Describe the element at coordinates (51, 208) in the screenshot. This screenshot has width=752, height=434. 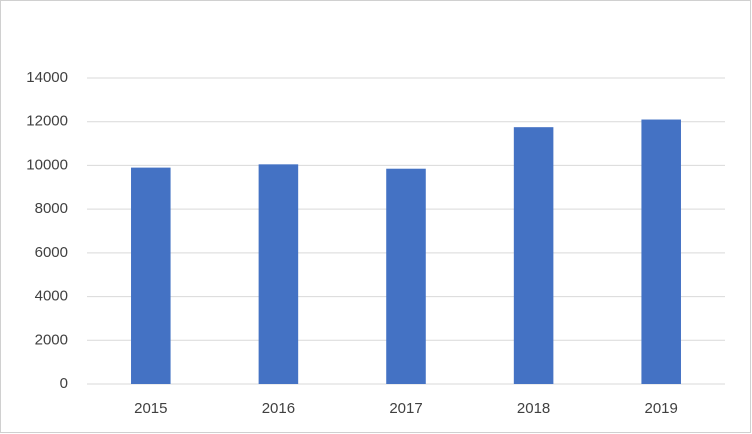
I see `y-tick-label: 8000` at that location.